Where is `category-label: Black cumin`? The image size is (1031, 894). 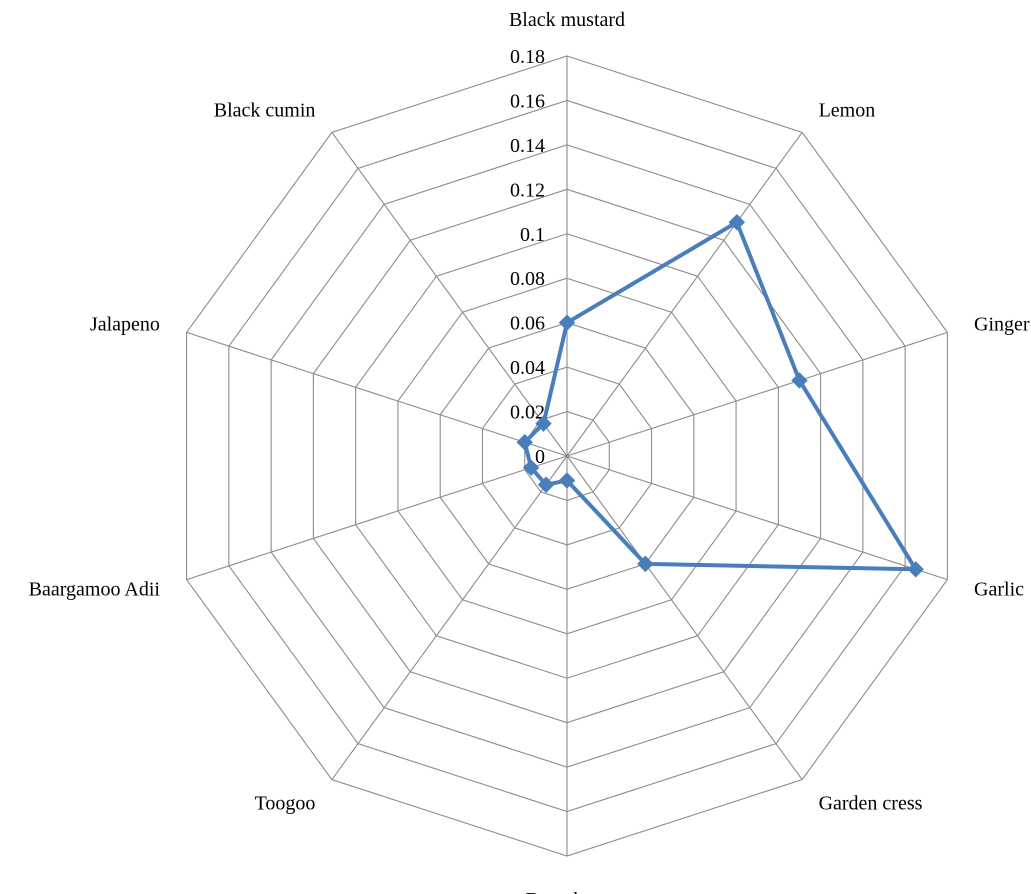 category-label: Black cumin is located at coordinates (265, 111).